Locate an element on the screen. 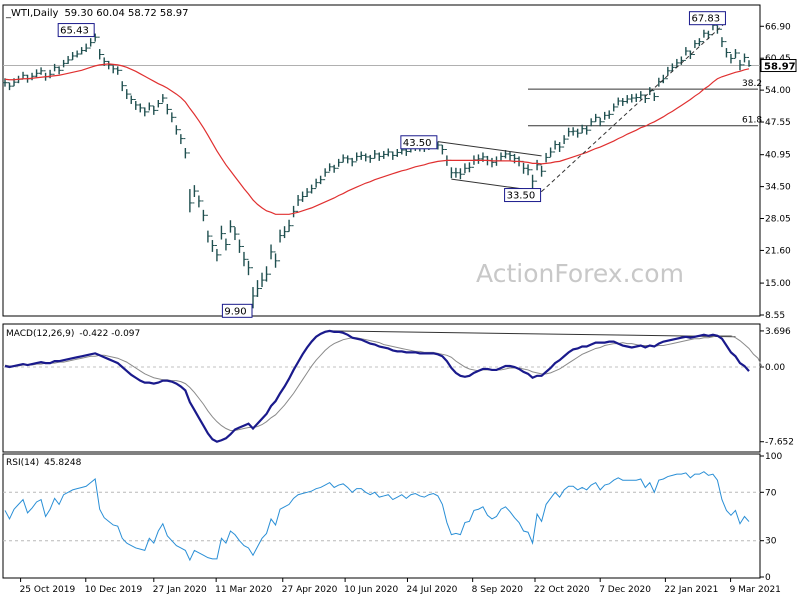 This screenshot has width=800, height=604. macd-axis-label: -7.652 is located at coordinates (779, 443).